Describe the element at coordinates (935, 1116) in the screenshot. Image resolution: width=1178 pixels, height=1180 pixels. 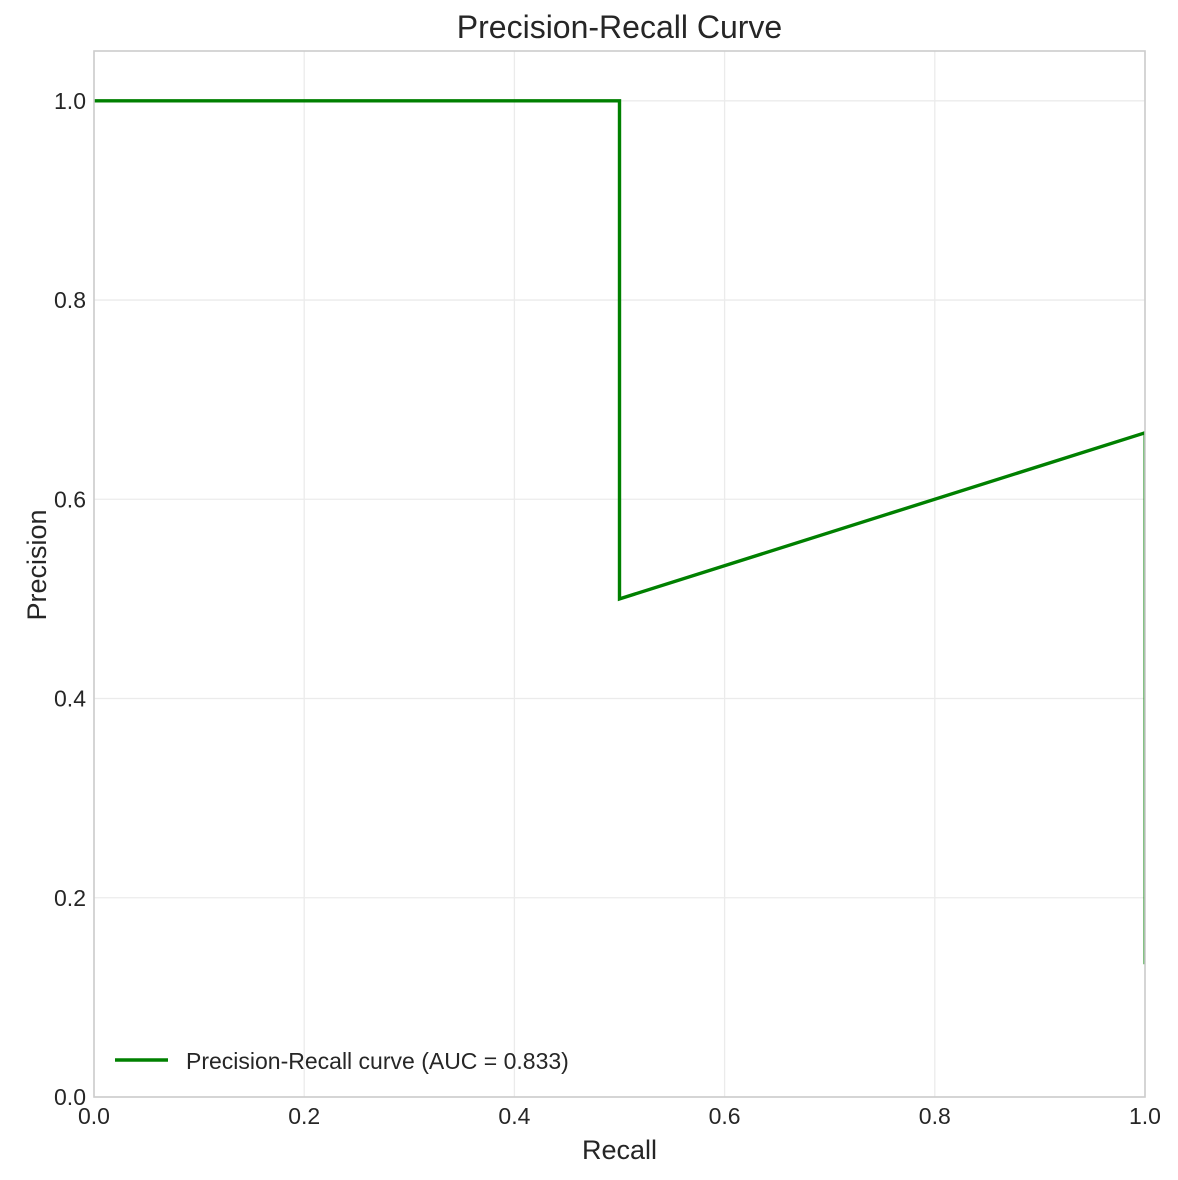
I see `x-tick-label: 0.8` at that location.